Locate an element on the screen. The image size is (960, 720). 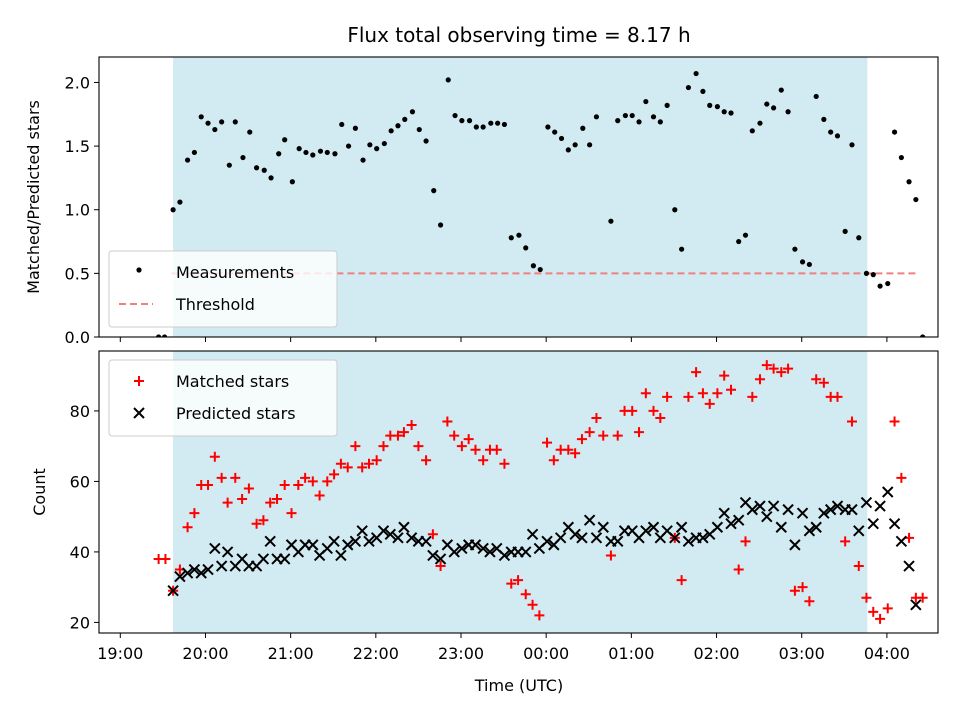
y-tick-label: 40 is located at coordinates (80, 552).